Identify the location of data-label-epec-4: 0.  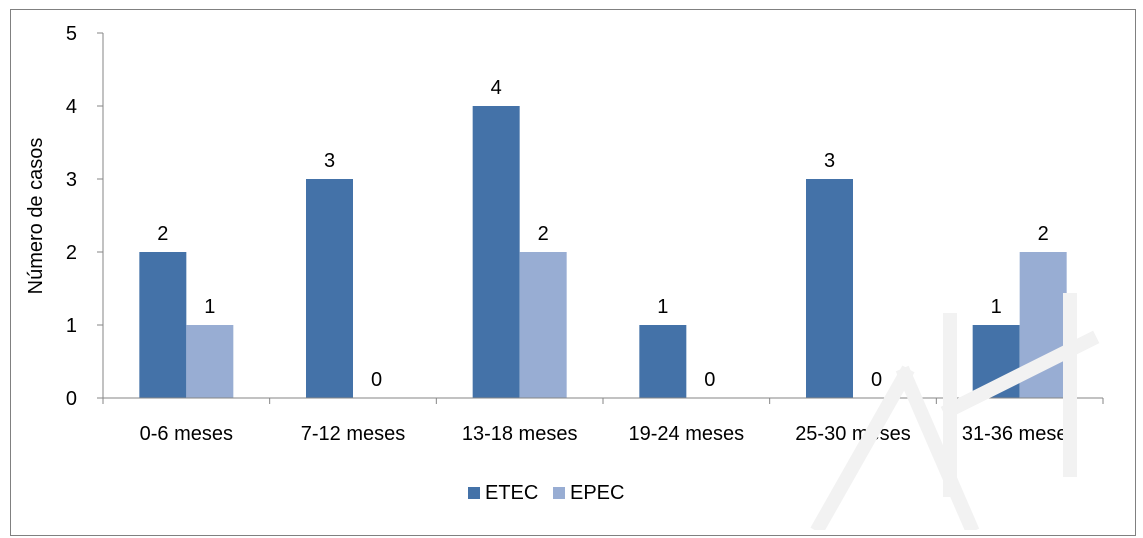
(876, 380).